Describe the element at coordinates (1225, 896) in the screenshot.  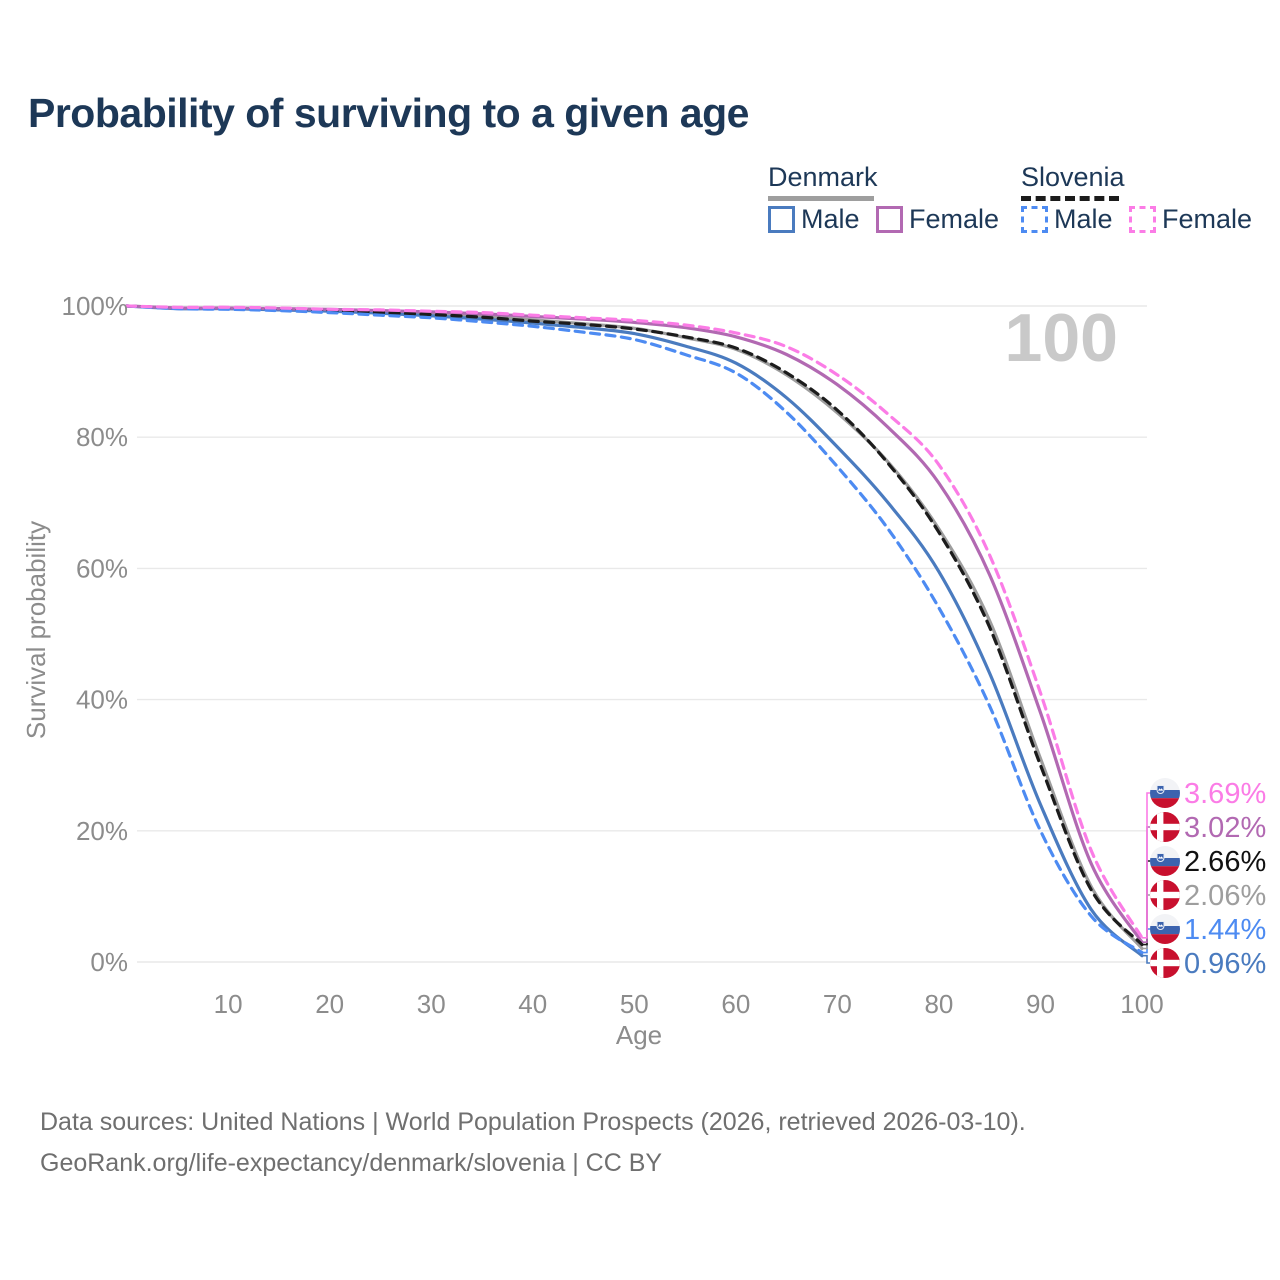
I see `end-label-denmark-total: 2.06%` at that location.